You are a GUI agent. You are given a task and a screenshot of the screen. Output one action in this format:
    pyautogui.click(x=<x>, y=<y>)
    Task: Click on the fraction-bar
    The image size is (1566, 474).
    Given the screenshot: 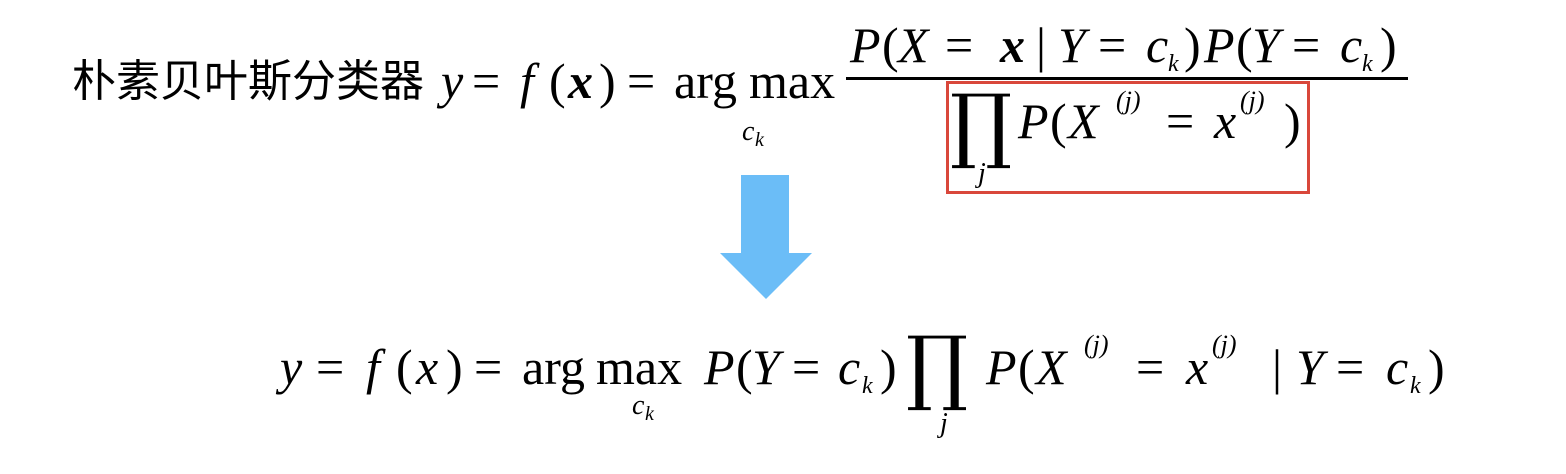 What is the action you would take?
    pyautogui.click(x=1127, y=78)
    